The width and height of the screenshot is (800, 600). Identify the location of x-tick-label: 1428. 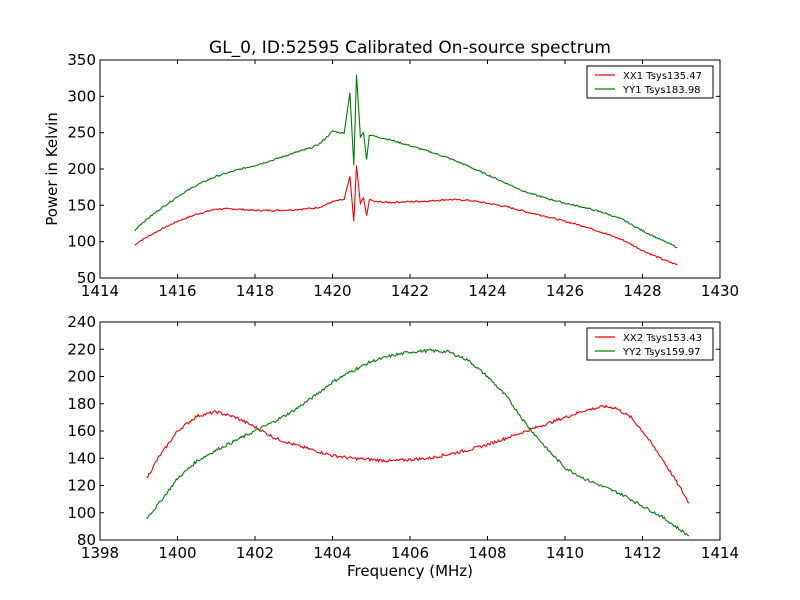
(642, 291).